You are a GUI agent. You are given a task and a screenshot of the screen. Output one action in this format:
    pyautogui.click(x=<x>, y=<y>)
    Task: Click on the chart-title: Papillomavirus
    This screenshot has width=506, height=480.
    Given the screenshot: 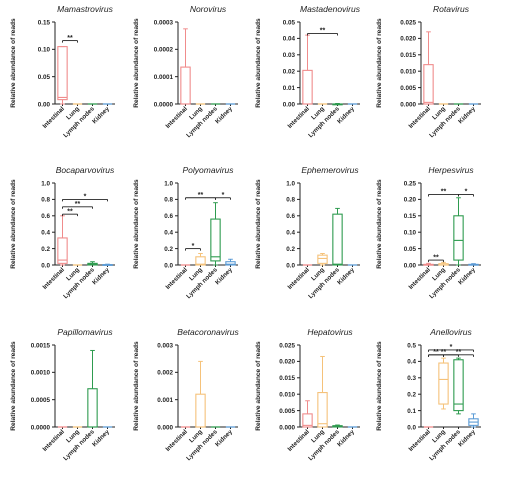 What is the action you would take?
    pyautogui.click(x=85, y=332)
    